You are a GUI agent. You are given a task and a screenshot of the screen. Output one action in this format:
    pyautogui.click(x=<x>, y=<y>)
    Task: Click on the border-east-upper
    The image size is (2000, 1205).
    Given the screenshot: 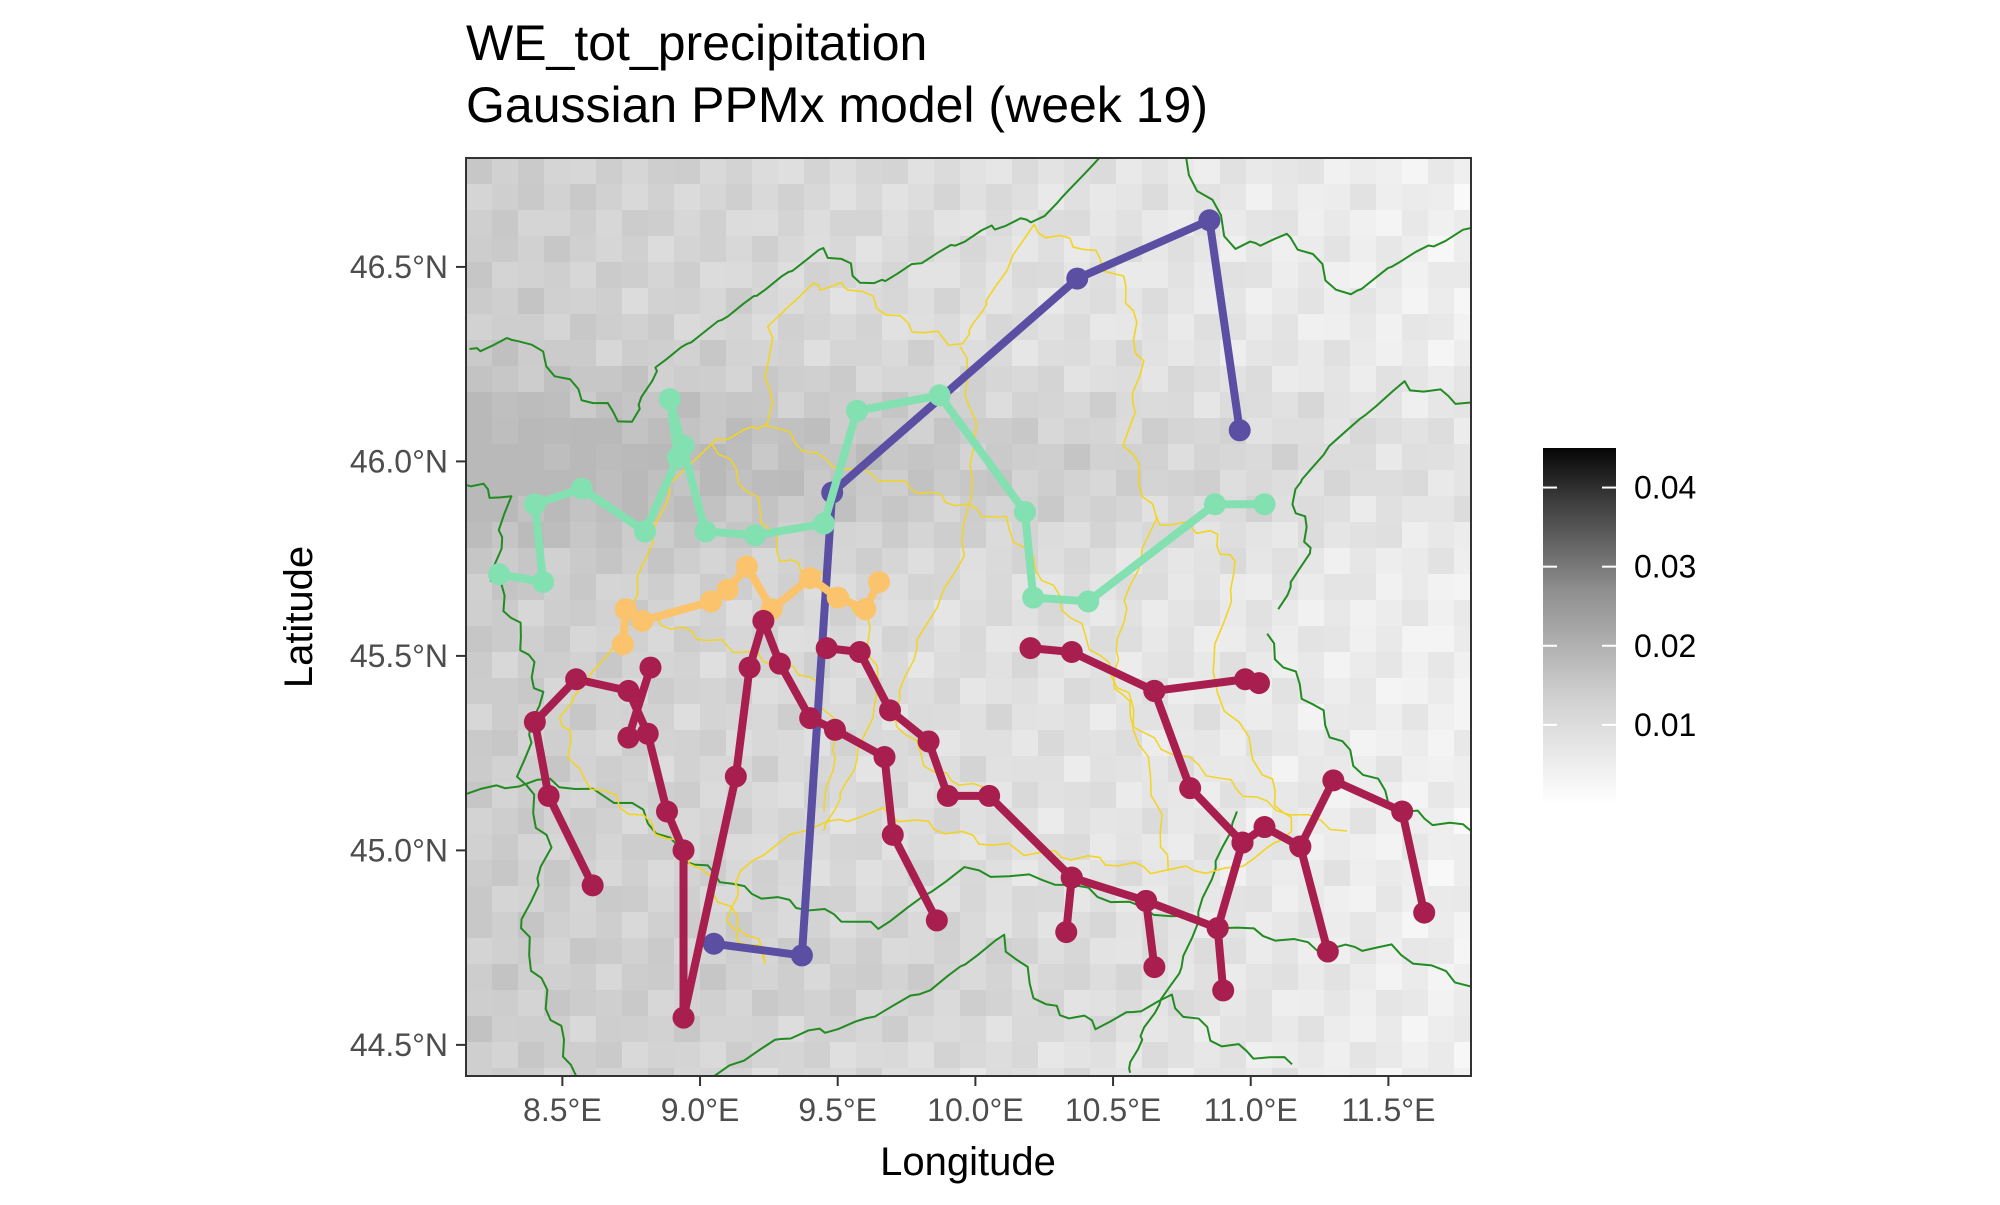 What is the action you would take?
    pyautogui.click(x=1374, y=495)
    